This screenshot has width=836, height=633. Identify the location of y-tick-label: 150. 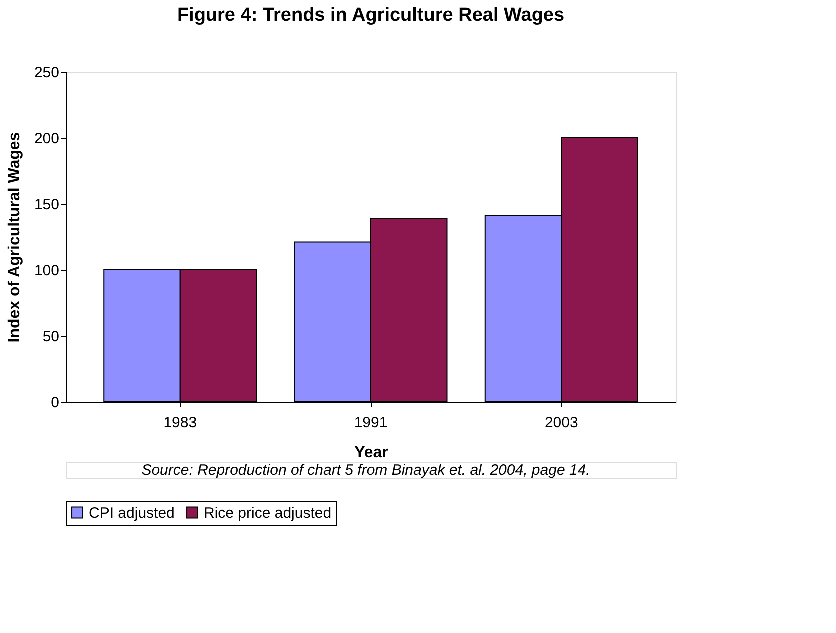
(47, 205).